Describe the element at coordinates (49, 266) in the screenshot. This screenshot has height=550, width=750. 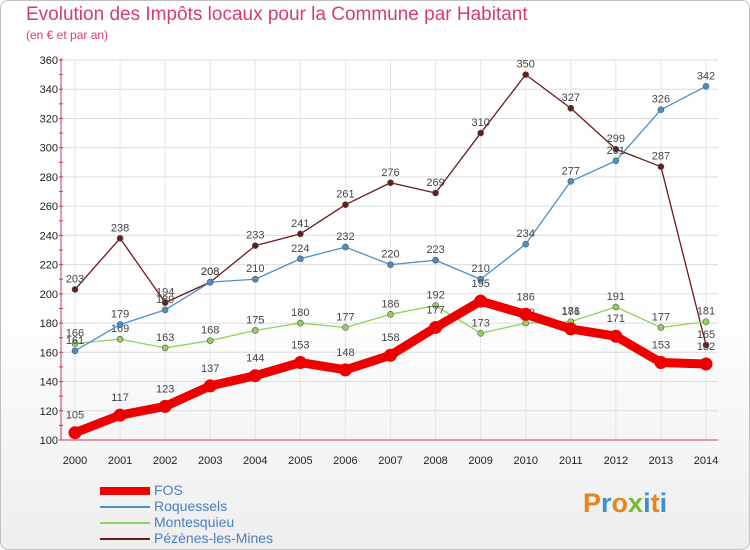
I see `y-tick-label: 220` at that location.